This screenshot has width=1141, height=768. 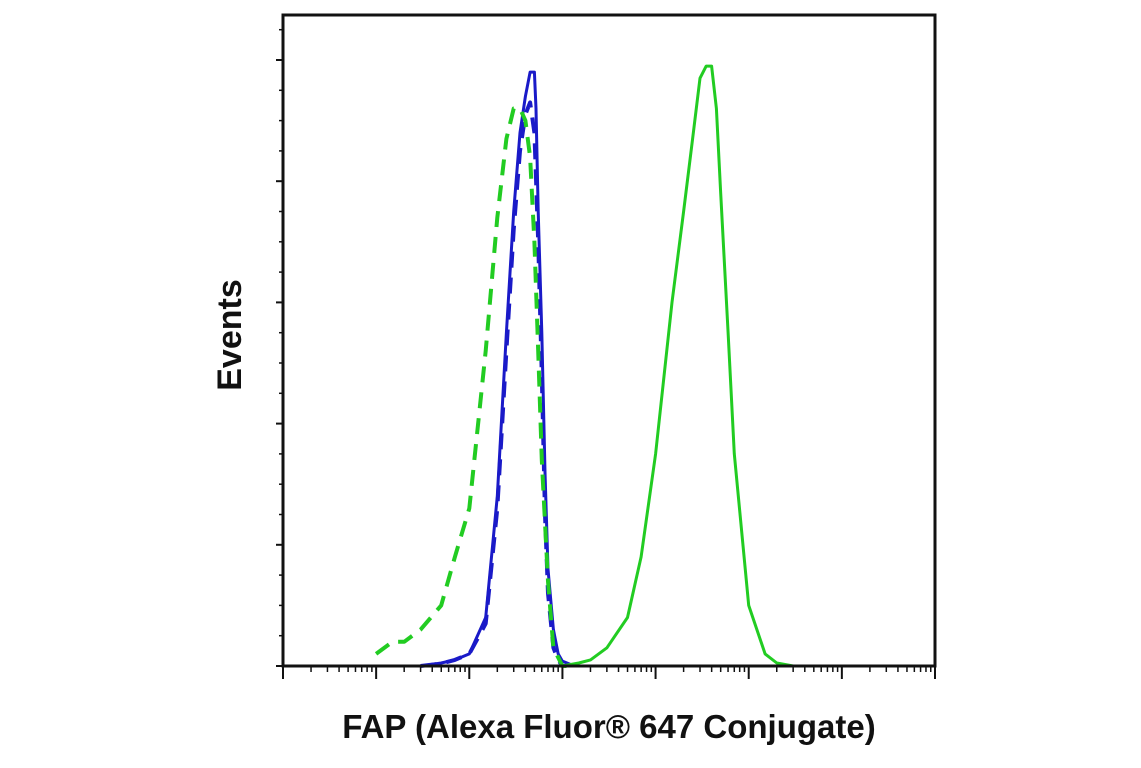 What do you see at coordinates (609, 672) in the screenshot?
I see `x-axis-ticks` at bounding box center [609, 672].